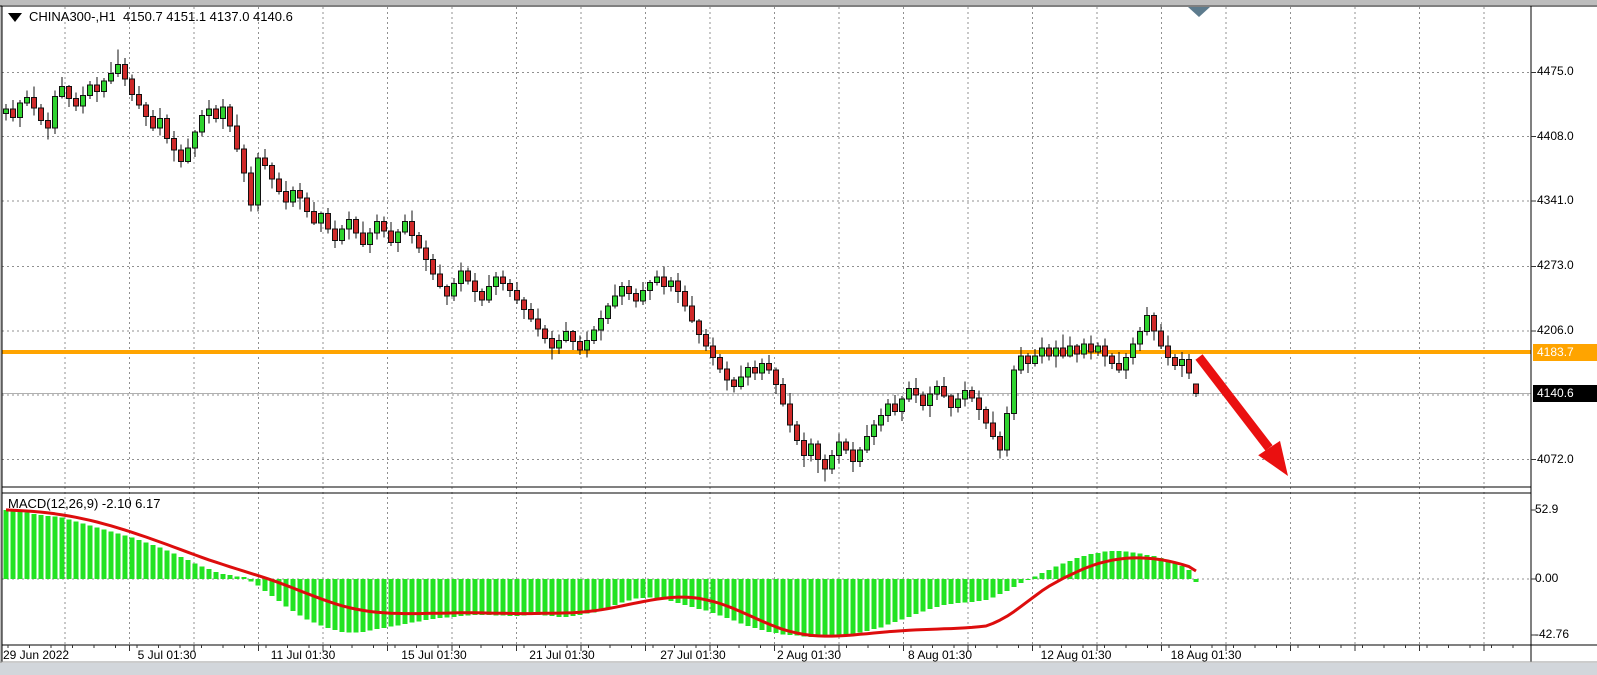  What do you see at coordinates (167, 655) in the screenshot?
I see `time-axis-label: 5 Jul 01:30` at bounding box center [167, 655].